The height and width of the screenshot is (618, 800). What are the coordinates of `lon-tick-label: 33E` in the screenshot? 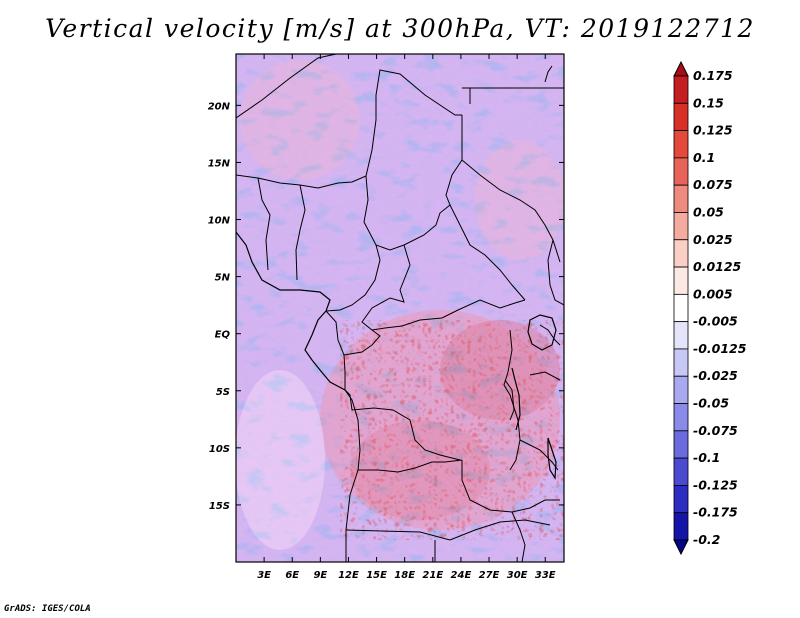 It's located at (545, 575).